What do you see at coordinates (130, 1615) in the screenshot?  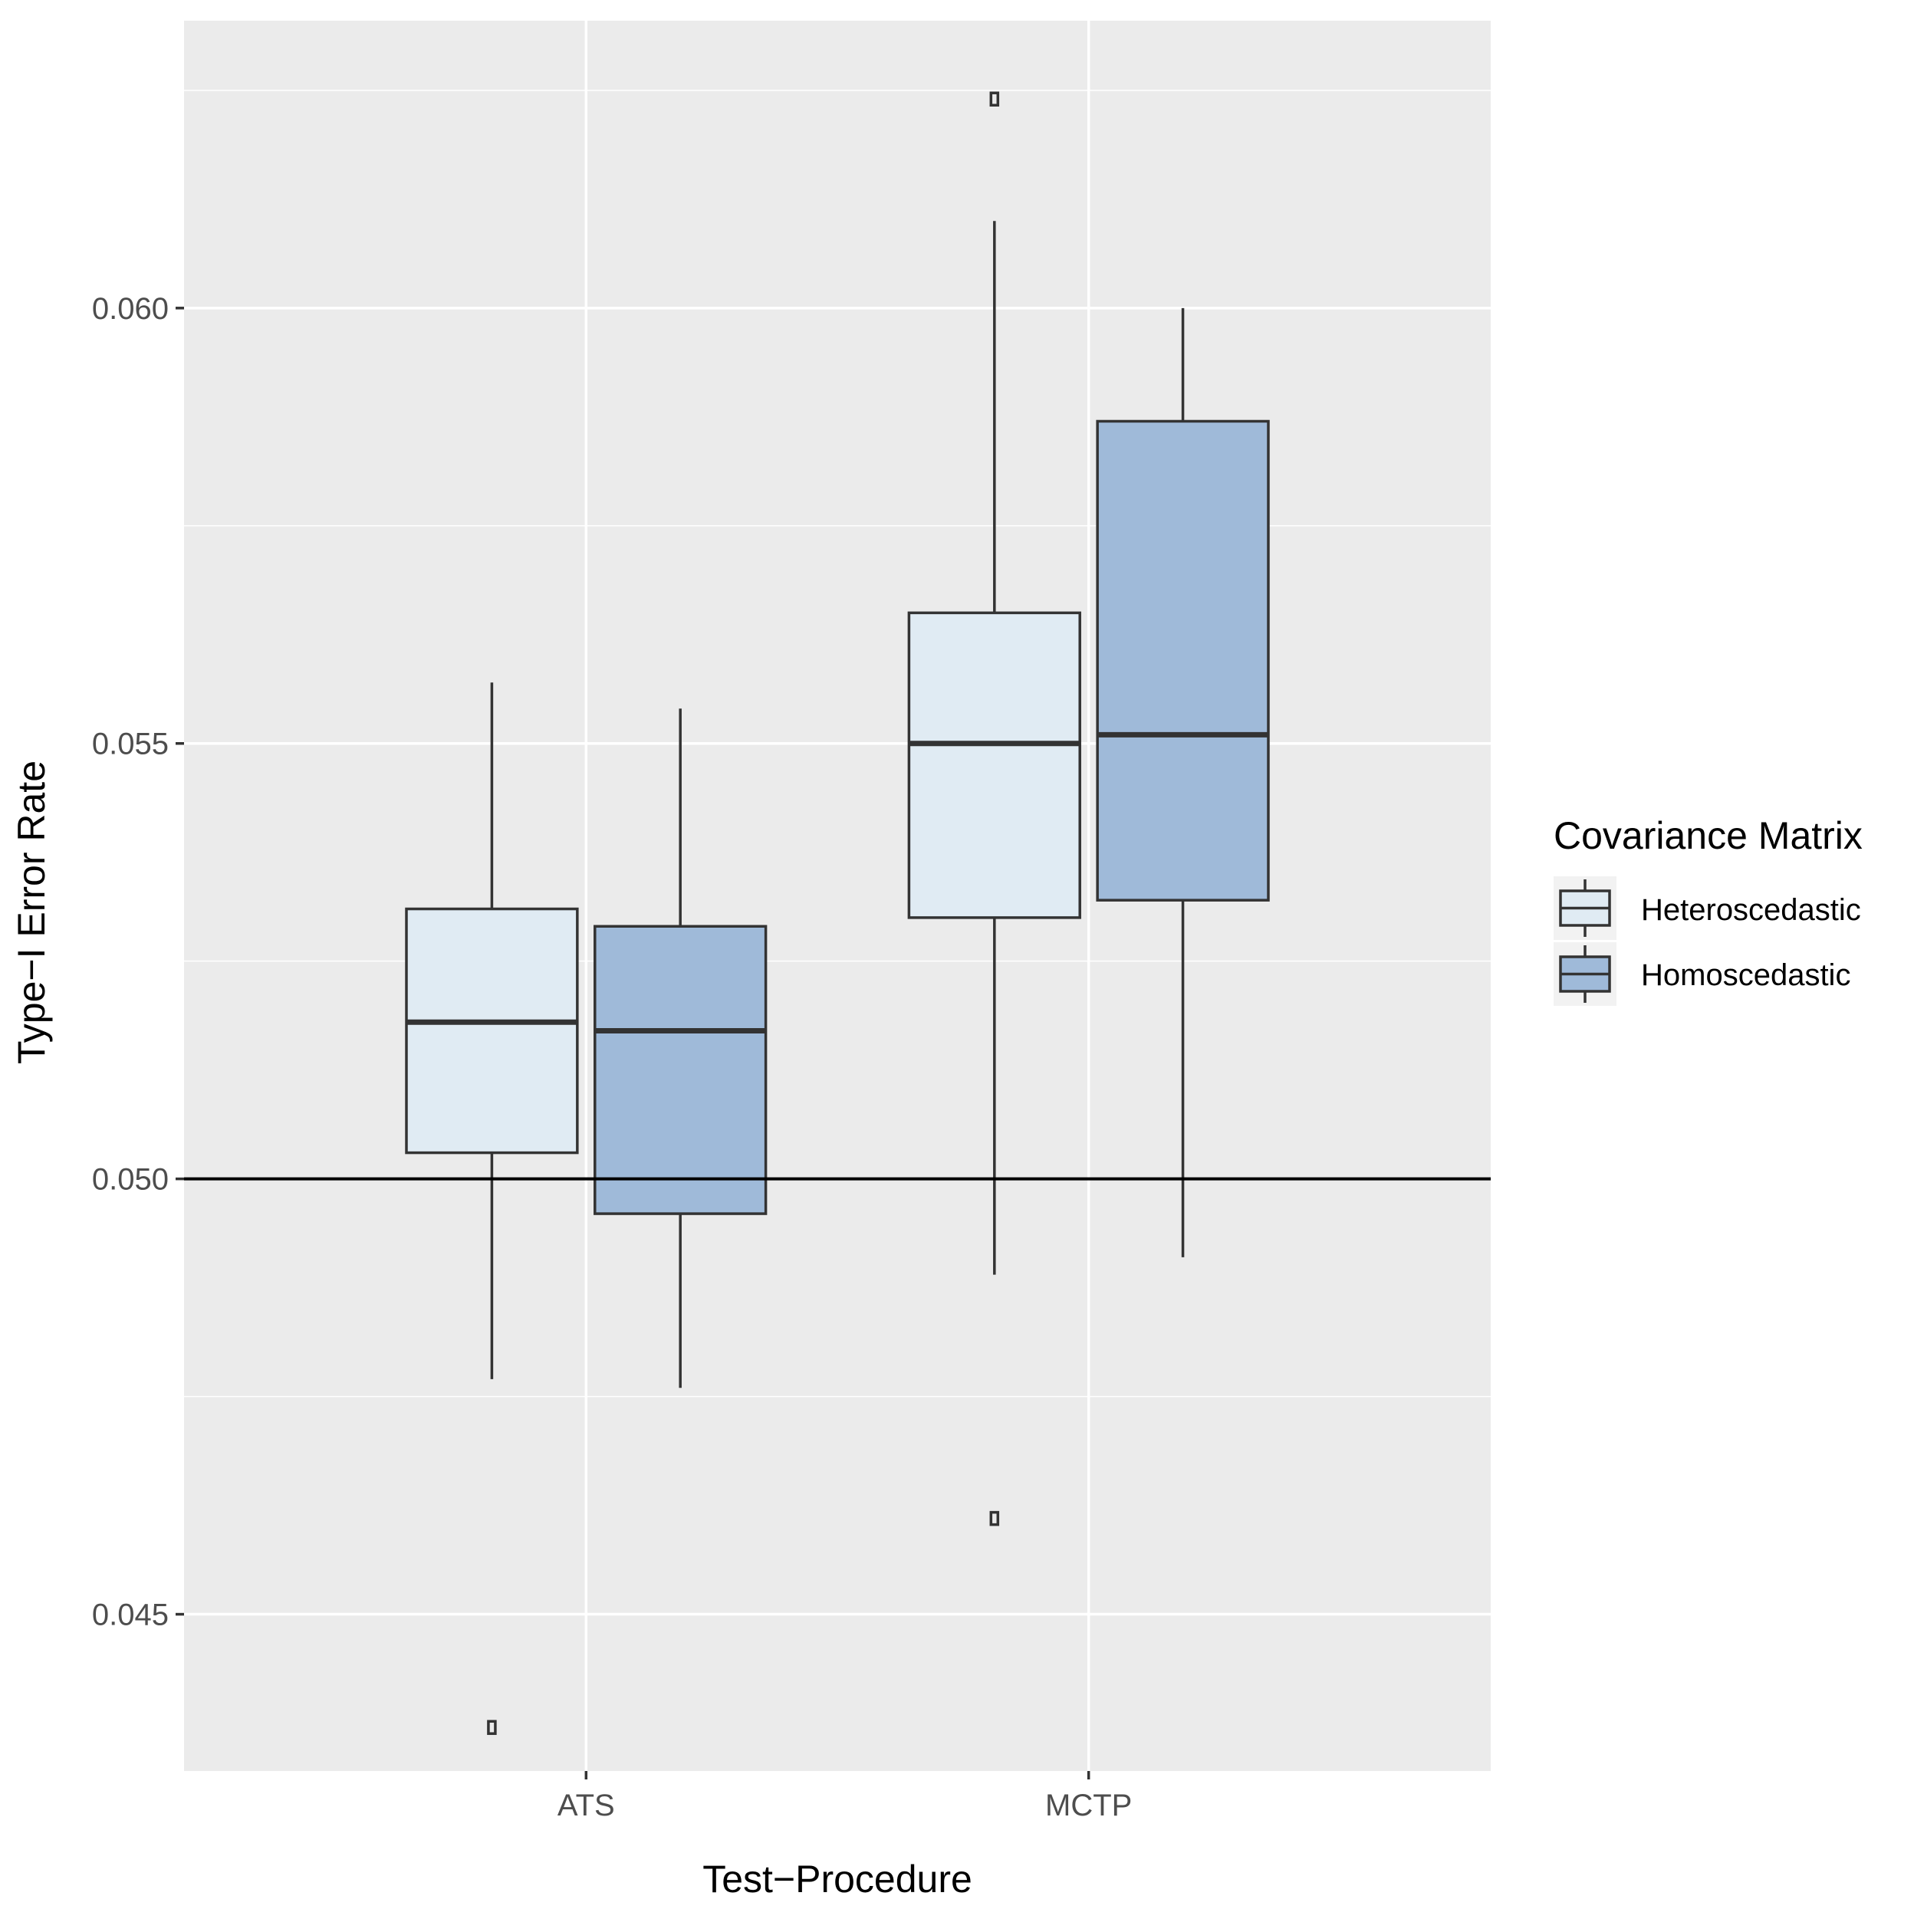 I see `y-tick-label: 0.045` at bounding box center [130, 1615].